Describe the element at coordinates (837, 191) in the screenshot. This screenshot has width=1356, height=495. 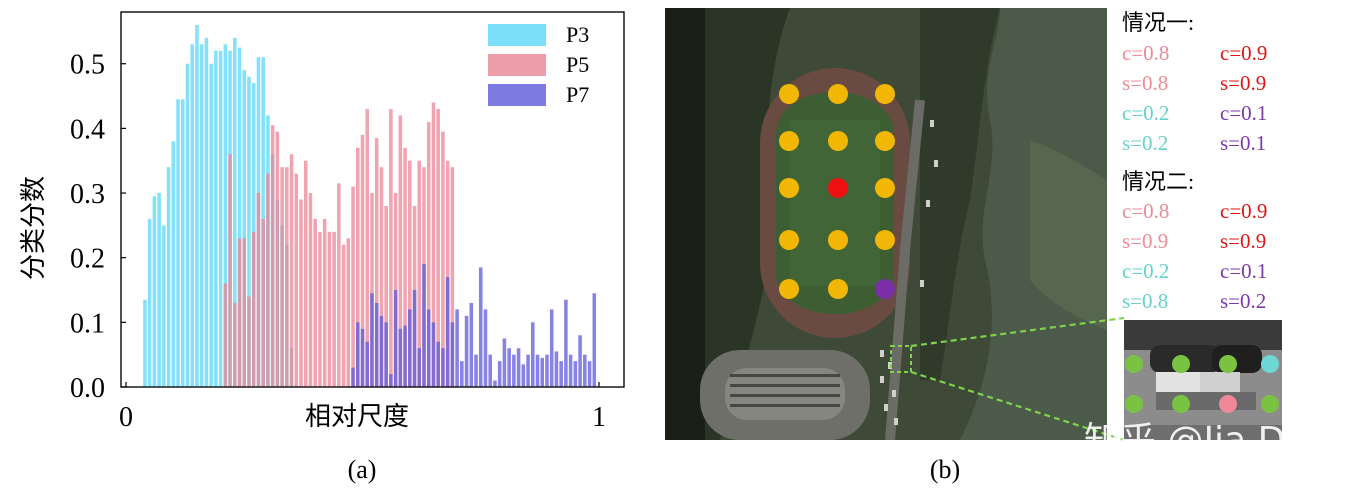
I see `grid-points` at that location.